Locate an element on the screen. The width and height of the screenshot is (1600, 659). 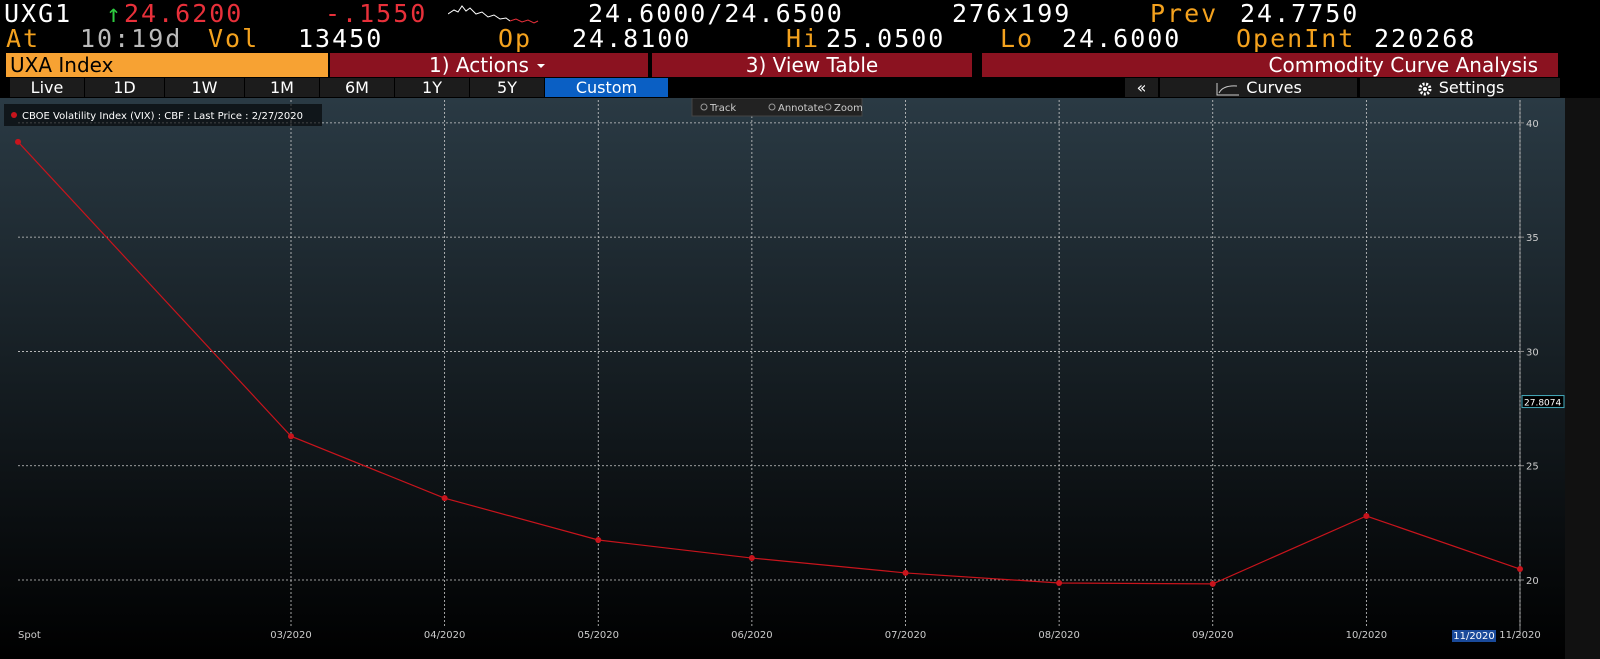
prev: 24.7750 is located at coordinates (1300, 14).